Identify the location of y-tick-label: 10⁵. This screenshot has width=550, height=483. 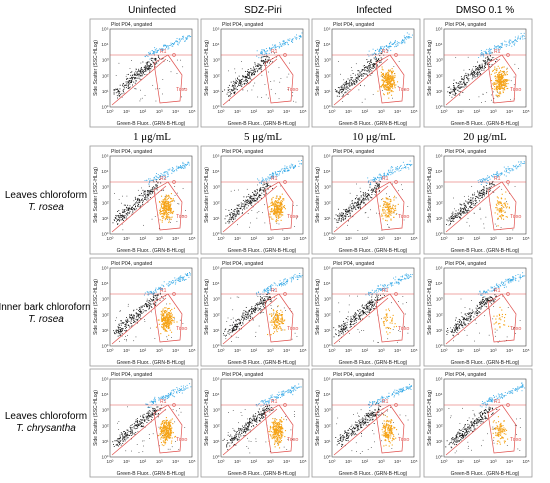
(438, 156).